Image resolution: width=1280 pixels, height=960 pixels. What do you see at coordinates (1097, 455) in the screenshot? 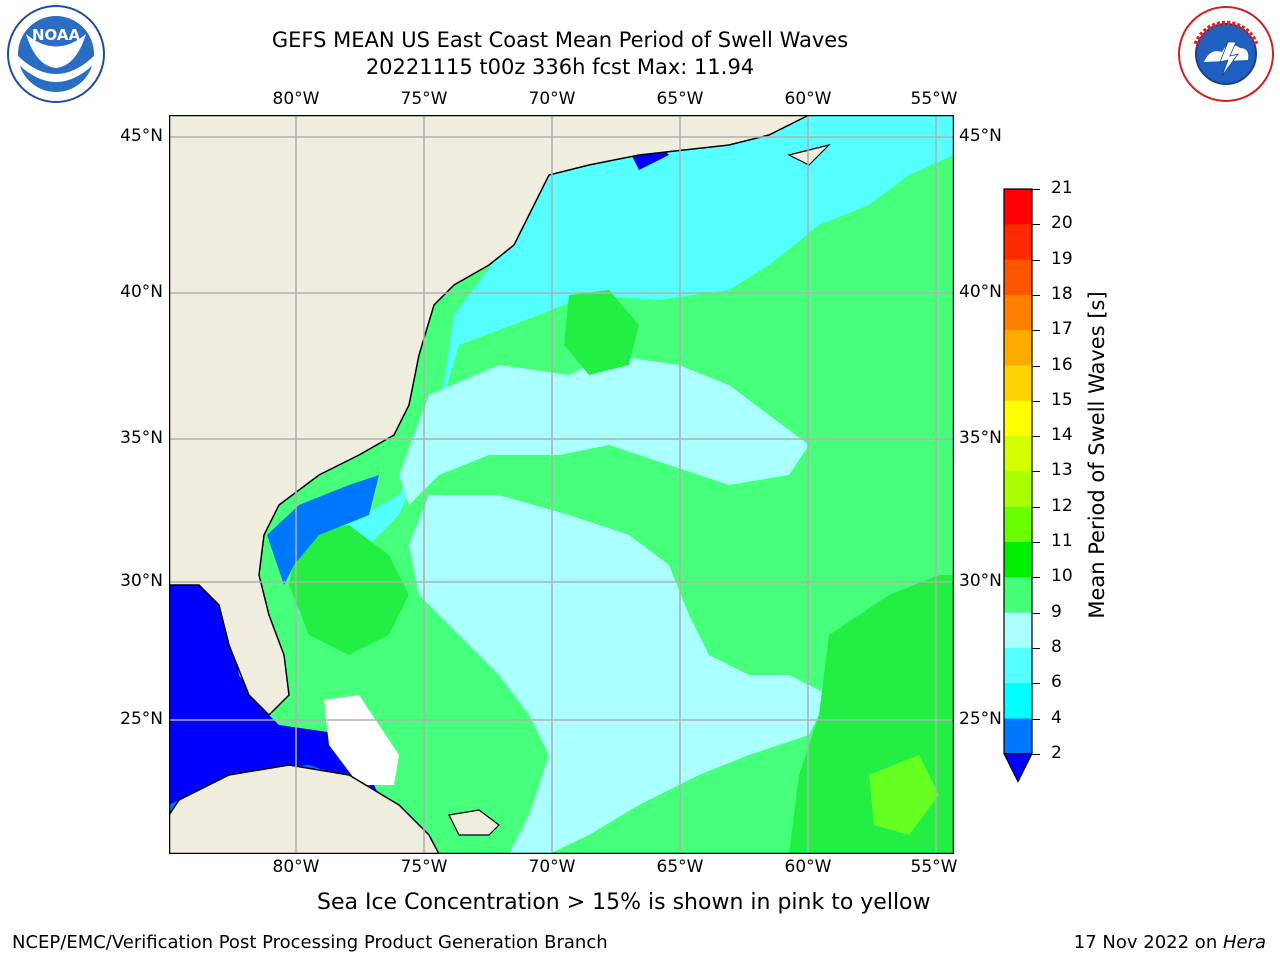
I see `colorbar-title: Mean Period of Swell Waves [s]` at bounding box center [1097, 455].